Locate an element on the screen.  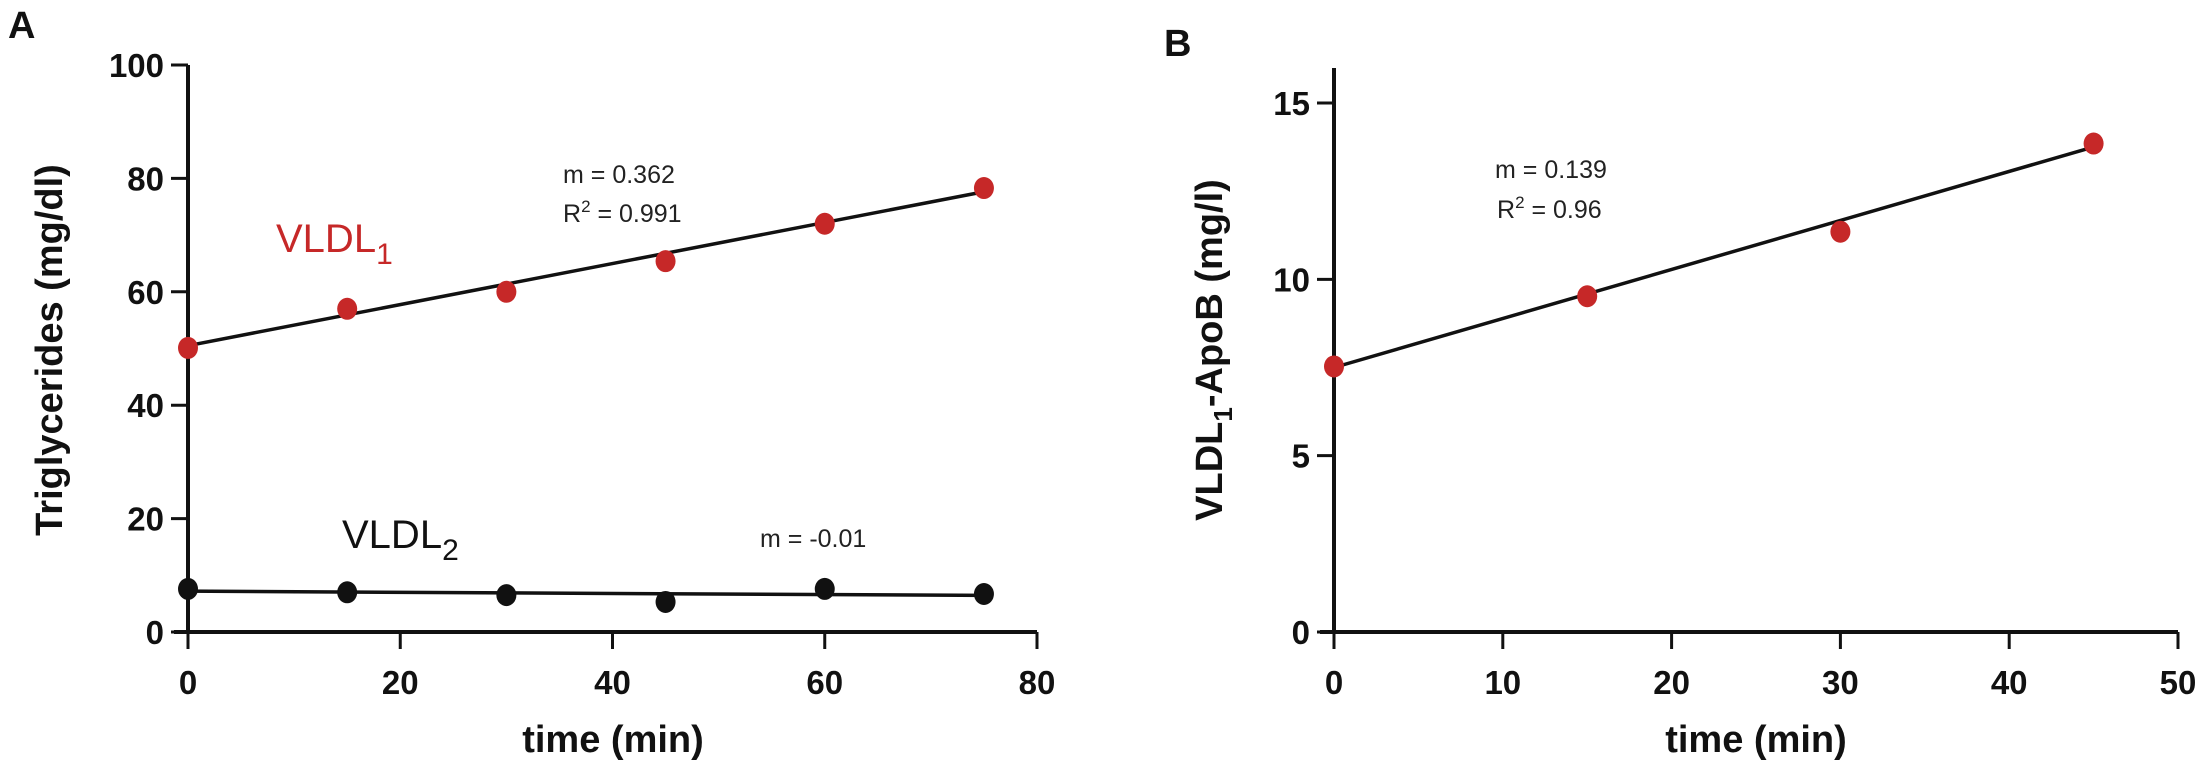
panel-b-x-tick-label: 30 is located at coordinates (1840, 682).